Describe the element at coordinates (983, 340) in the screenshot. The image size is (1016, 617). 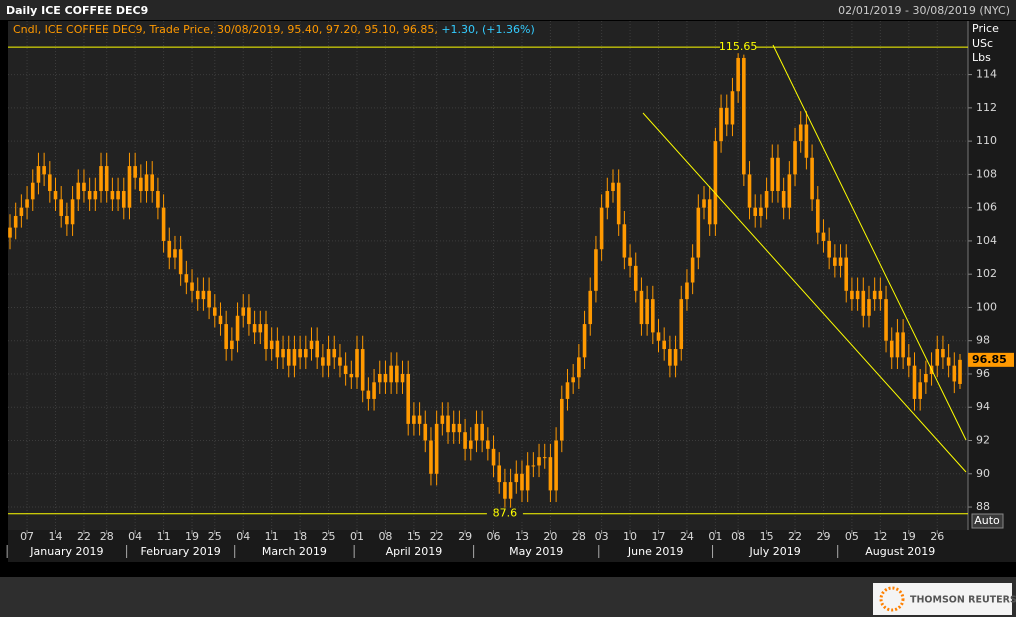
I see `y-tick-label: 98` at that location.